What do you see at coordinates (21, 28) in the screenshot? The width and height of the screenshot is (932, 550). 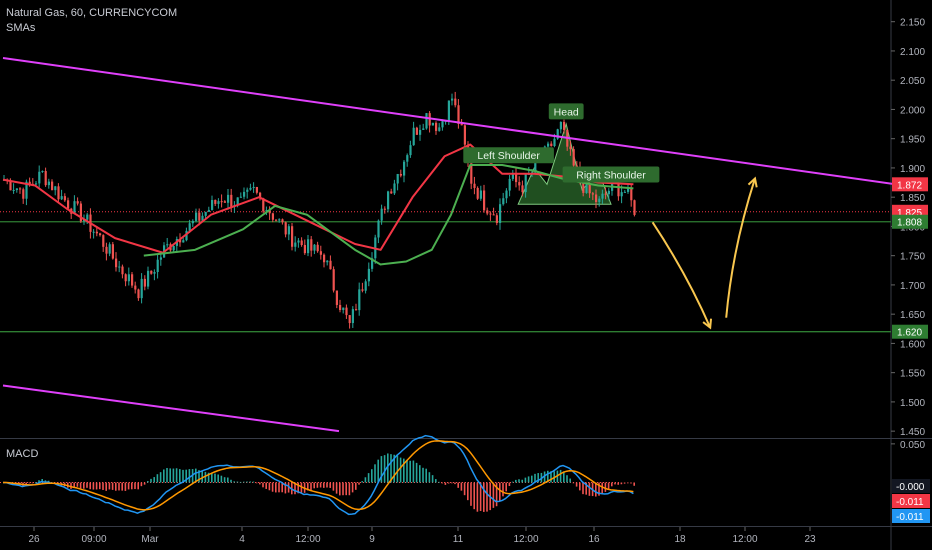 I see `indicator-legend: SMAs` at bounding box center [21, 28].